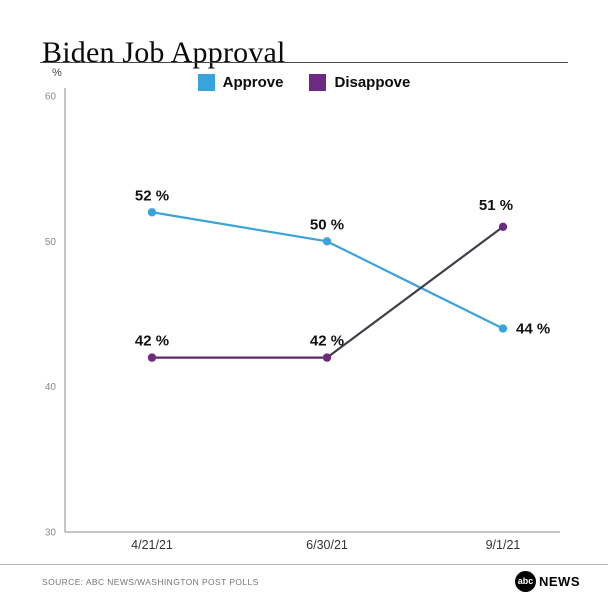 The image size is (608, 608). What do you see at coordinates (152, 545) in the screenshot?
I see `x-tick-label: 4/21/21` at bounding box center [152, 545].